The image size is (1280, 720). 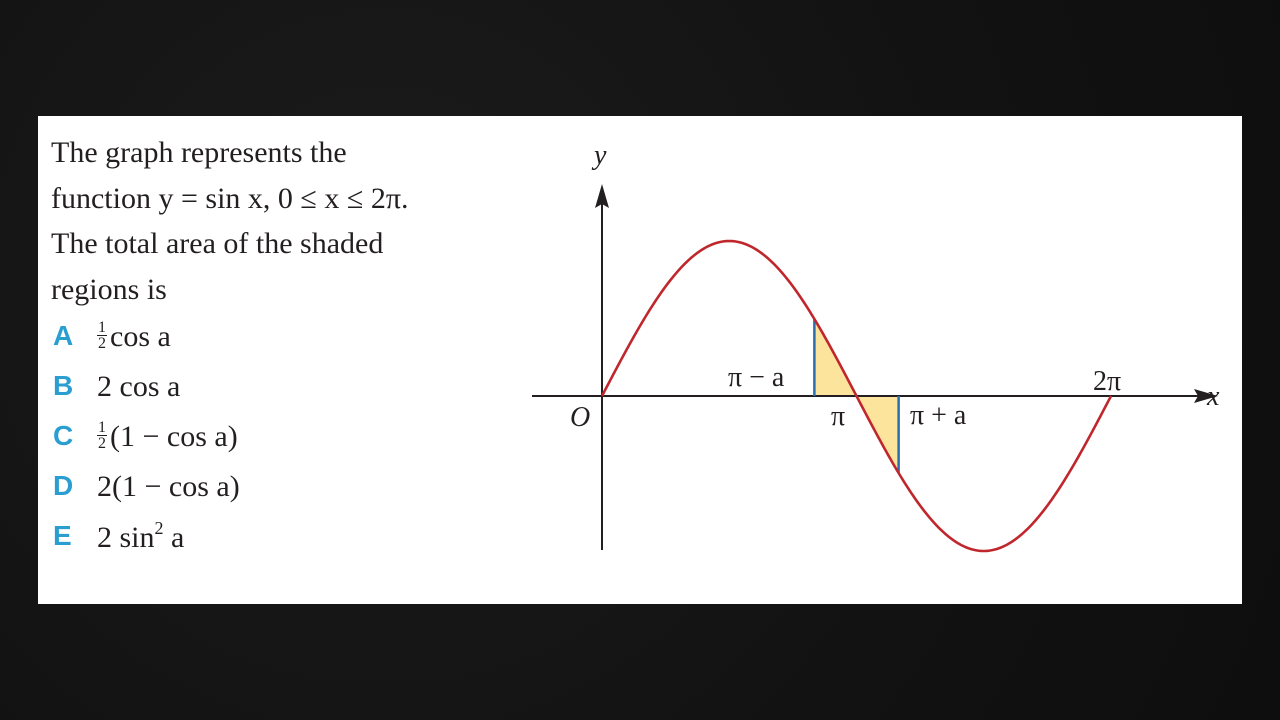 What do you see at coordinates (102, 443) in the screenshot?
I see `option-c-denominator: 2` at bounding box center [102, 443].